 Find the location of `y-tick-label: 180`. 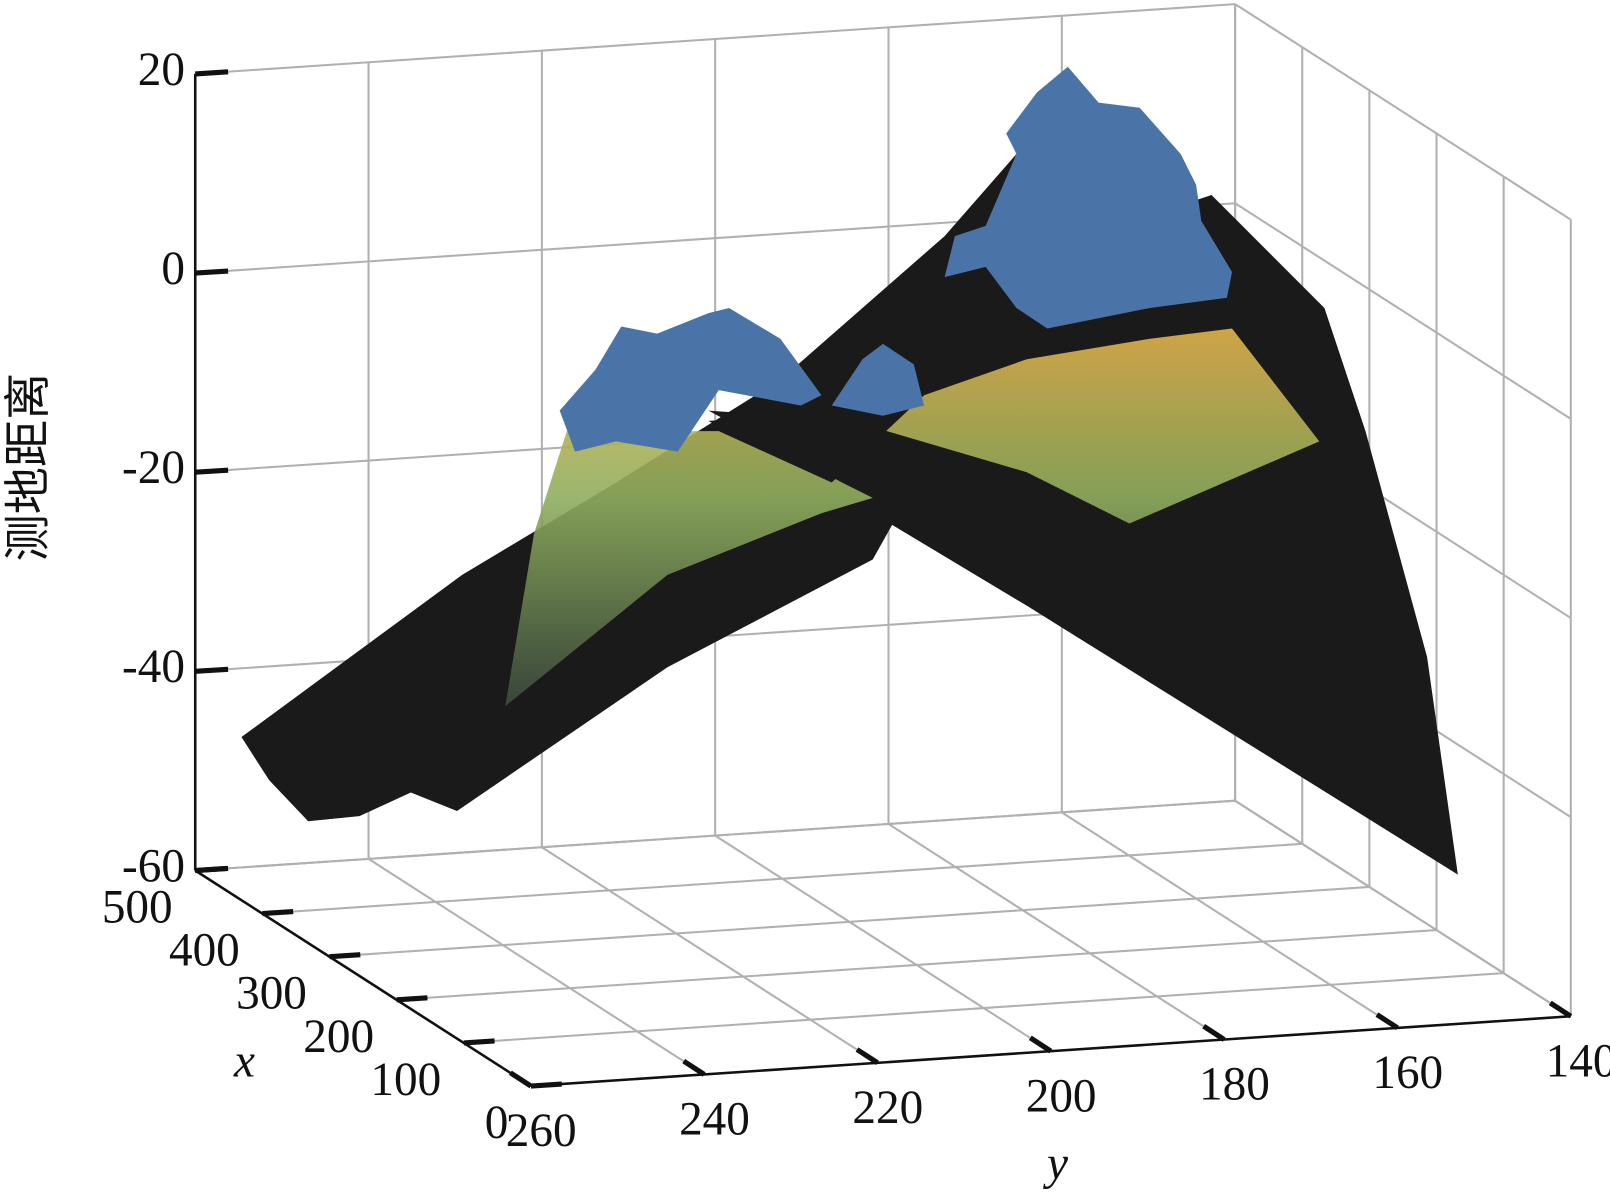

y-tick-label: 180 is located at coordinates (1234, 1085).